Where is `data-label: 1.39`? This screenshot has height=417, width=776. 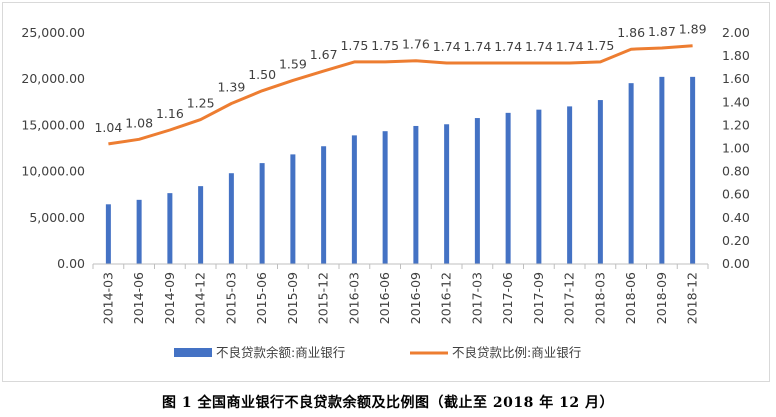
data-label: 1.39 is located at coordinates (231, 86).